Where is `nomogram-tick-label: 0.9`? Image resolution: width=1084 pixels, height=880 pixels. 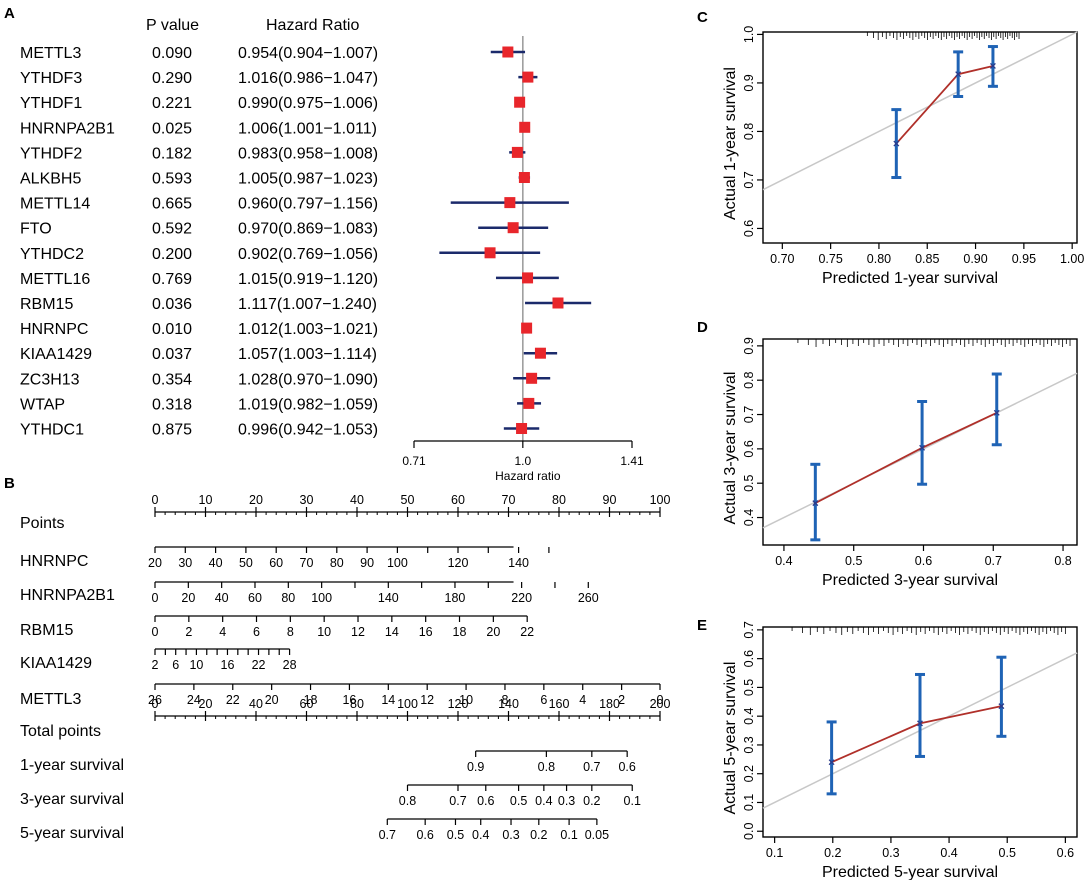 nomogram-tick-label: 0.9 is located at coordinates (475, 767).